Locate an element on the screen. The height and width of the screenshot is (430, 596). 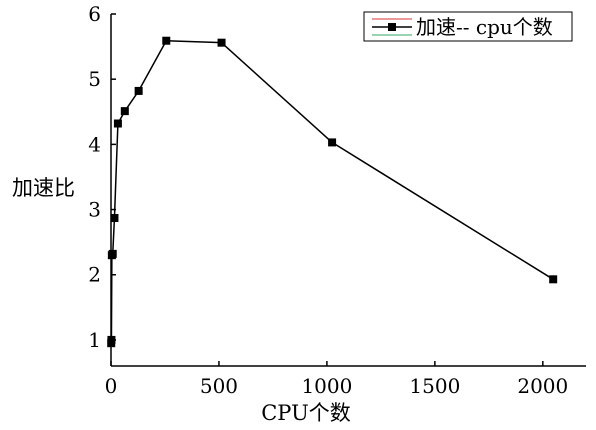
x-tick-label: 500 is located at coordinates (219, 386).